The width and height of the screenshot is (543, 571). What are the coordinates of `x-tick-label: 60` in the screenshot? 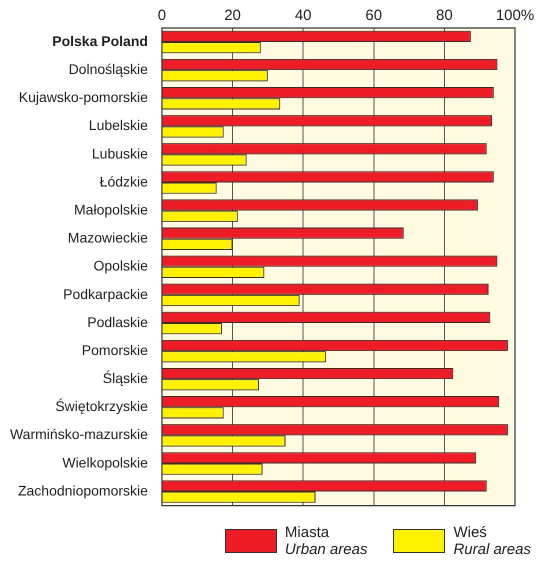 It's located at (373, 15).